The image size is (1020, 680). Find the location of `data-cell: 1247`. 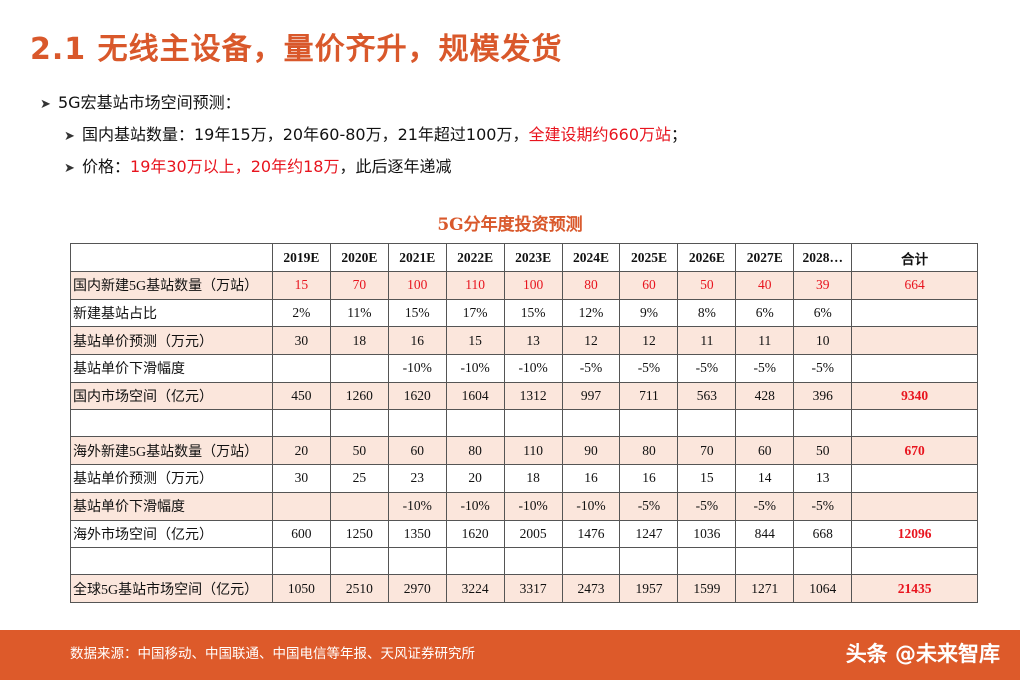

data-cell: 1247 is located at coordinates (649, 534).